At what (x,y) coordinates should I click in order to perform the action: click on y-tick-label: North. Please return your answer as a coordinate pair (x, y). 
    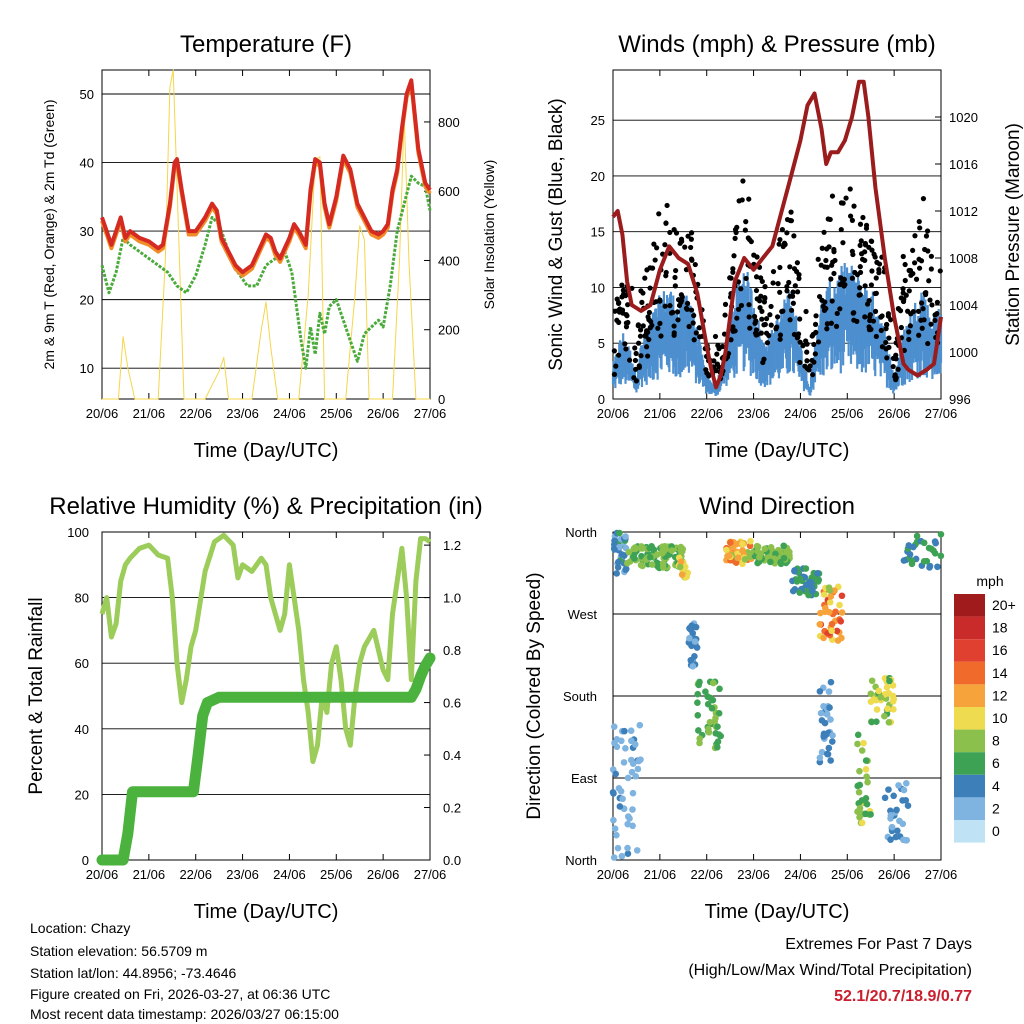
    Looking at the image, I should click on (581, 860).